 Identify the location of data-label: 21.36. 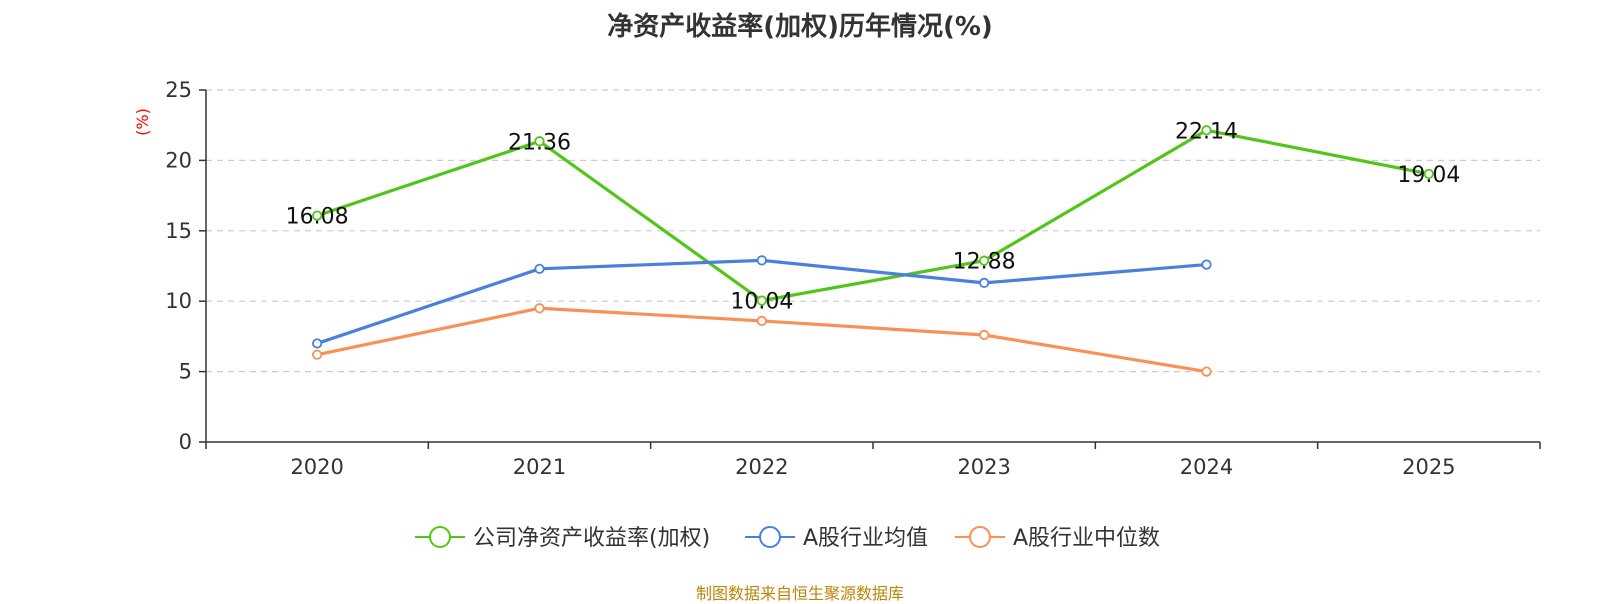
(539, 142).